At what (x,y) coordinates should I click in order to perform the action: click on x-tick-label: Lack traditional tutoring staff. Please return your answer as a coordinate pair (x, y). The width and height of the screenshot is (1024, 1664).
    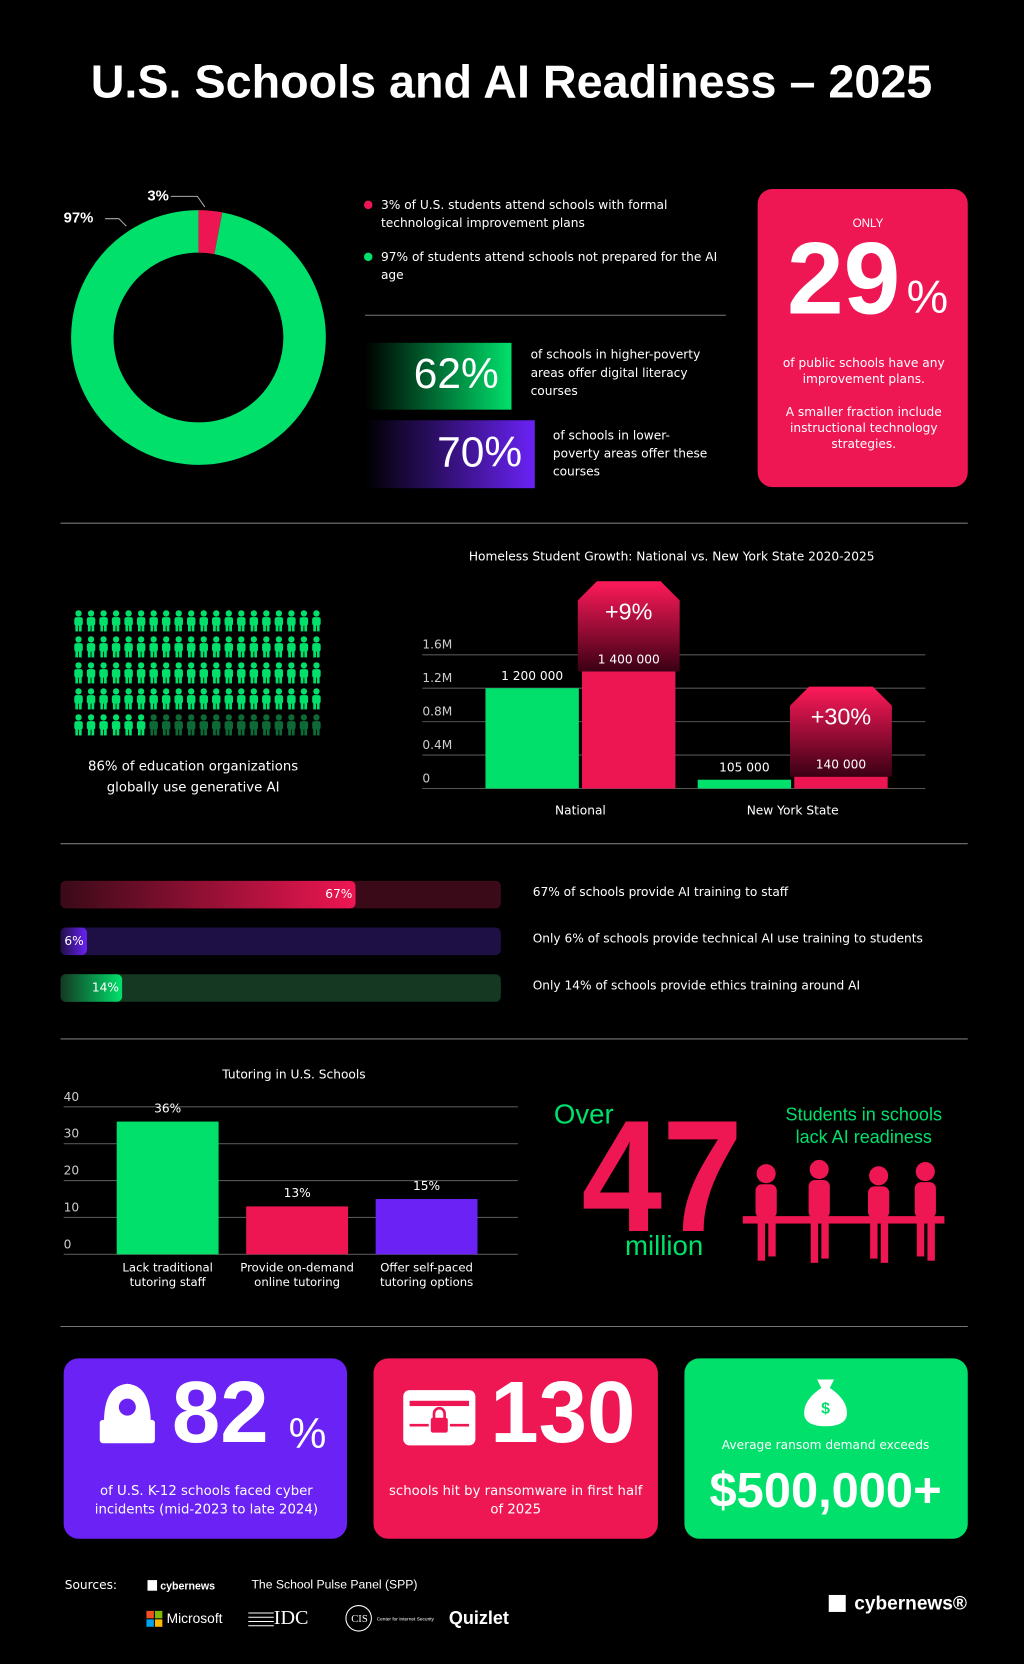
    Looking at the image, I should click on (167, 1275).